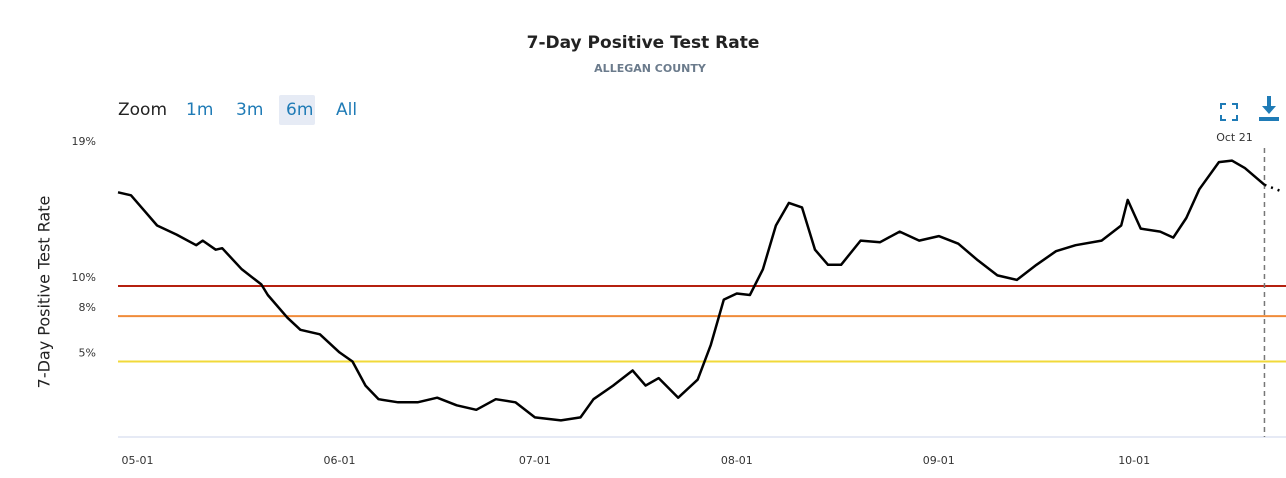 Image resolution: width=1286 pixels, height=478 pixels. What do you see at coordinates (249, 110) in the screenshot?
I see `zoom-button: 3m` at bounding box center [249, 110].